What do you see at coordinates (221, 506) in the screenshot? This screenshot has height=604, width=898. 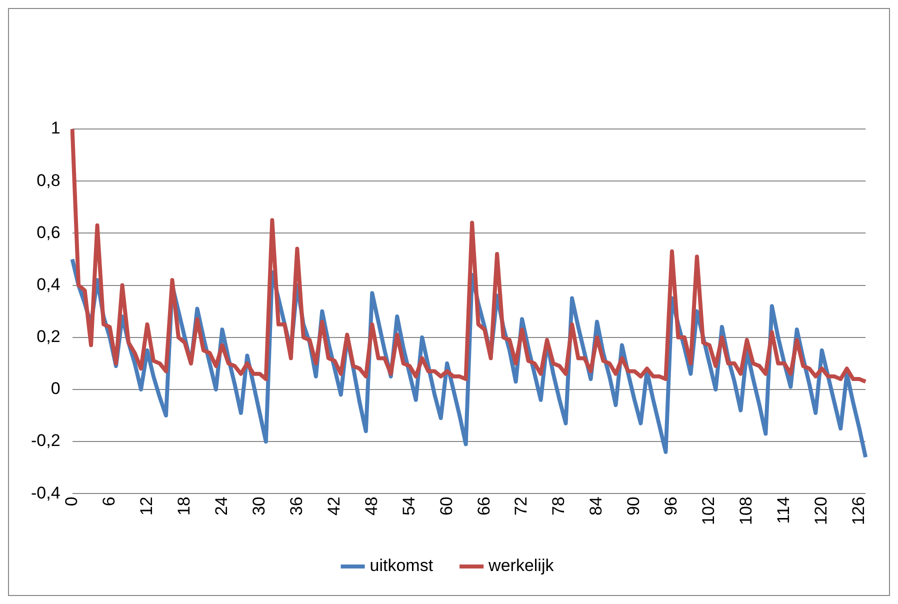 I see `x-tick-label: 24` at bounding box center [221, 506].